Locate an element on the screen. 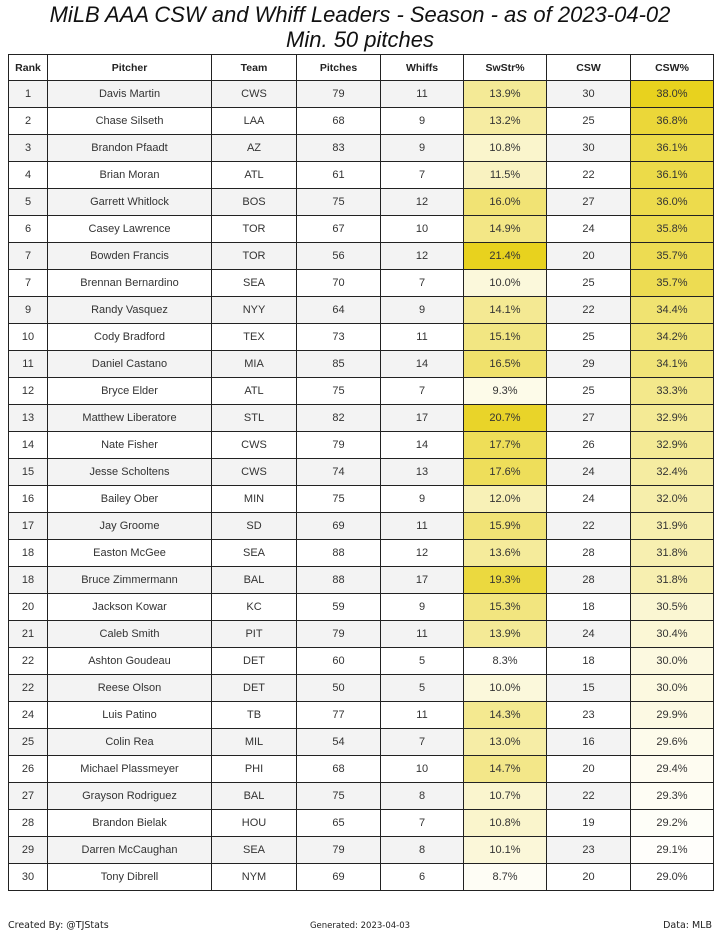  cell-pitches: 54 is located at coordinates (338, 742).